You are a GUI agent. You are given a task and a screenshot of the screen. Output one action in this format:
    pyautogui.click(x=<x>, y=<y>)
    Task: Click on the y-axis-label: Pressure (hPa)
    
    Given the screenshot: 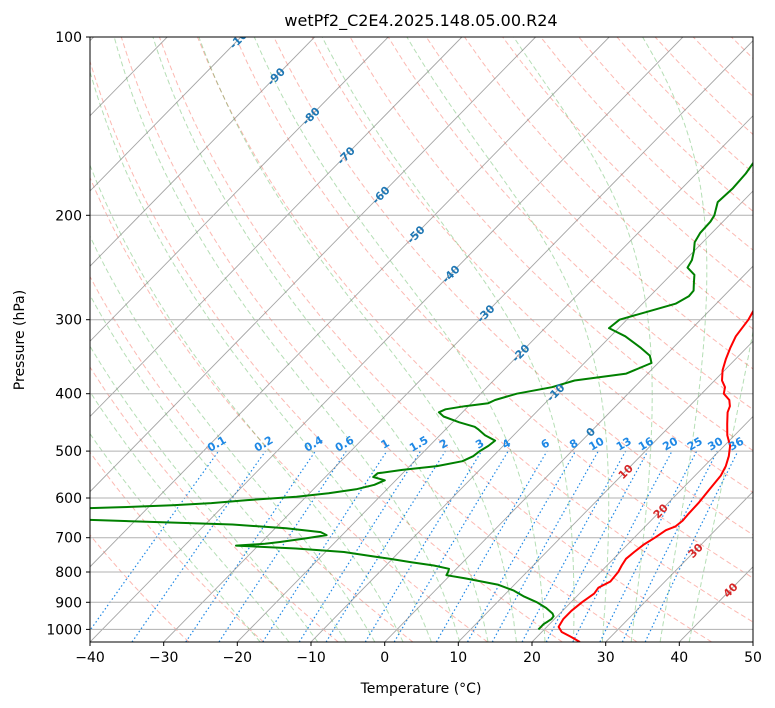 What is the action you would take?
    pyautogui.click(x=20, y=340)
    